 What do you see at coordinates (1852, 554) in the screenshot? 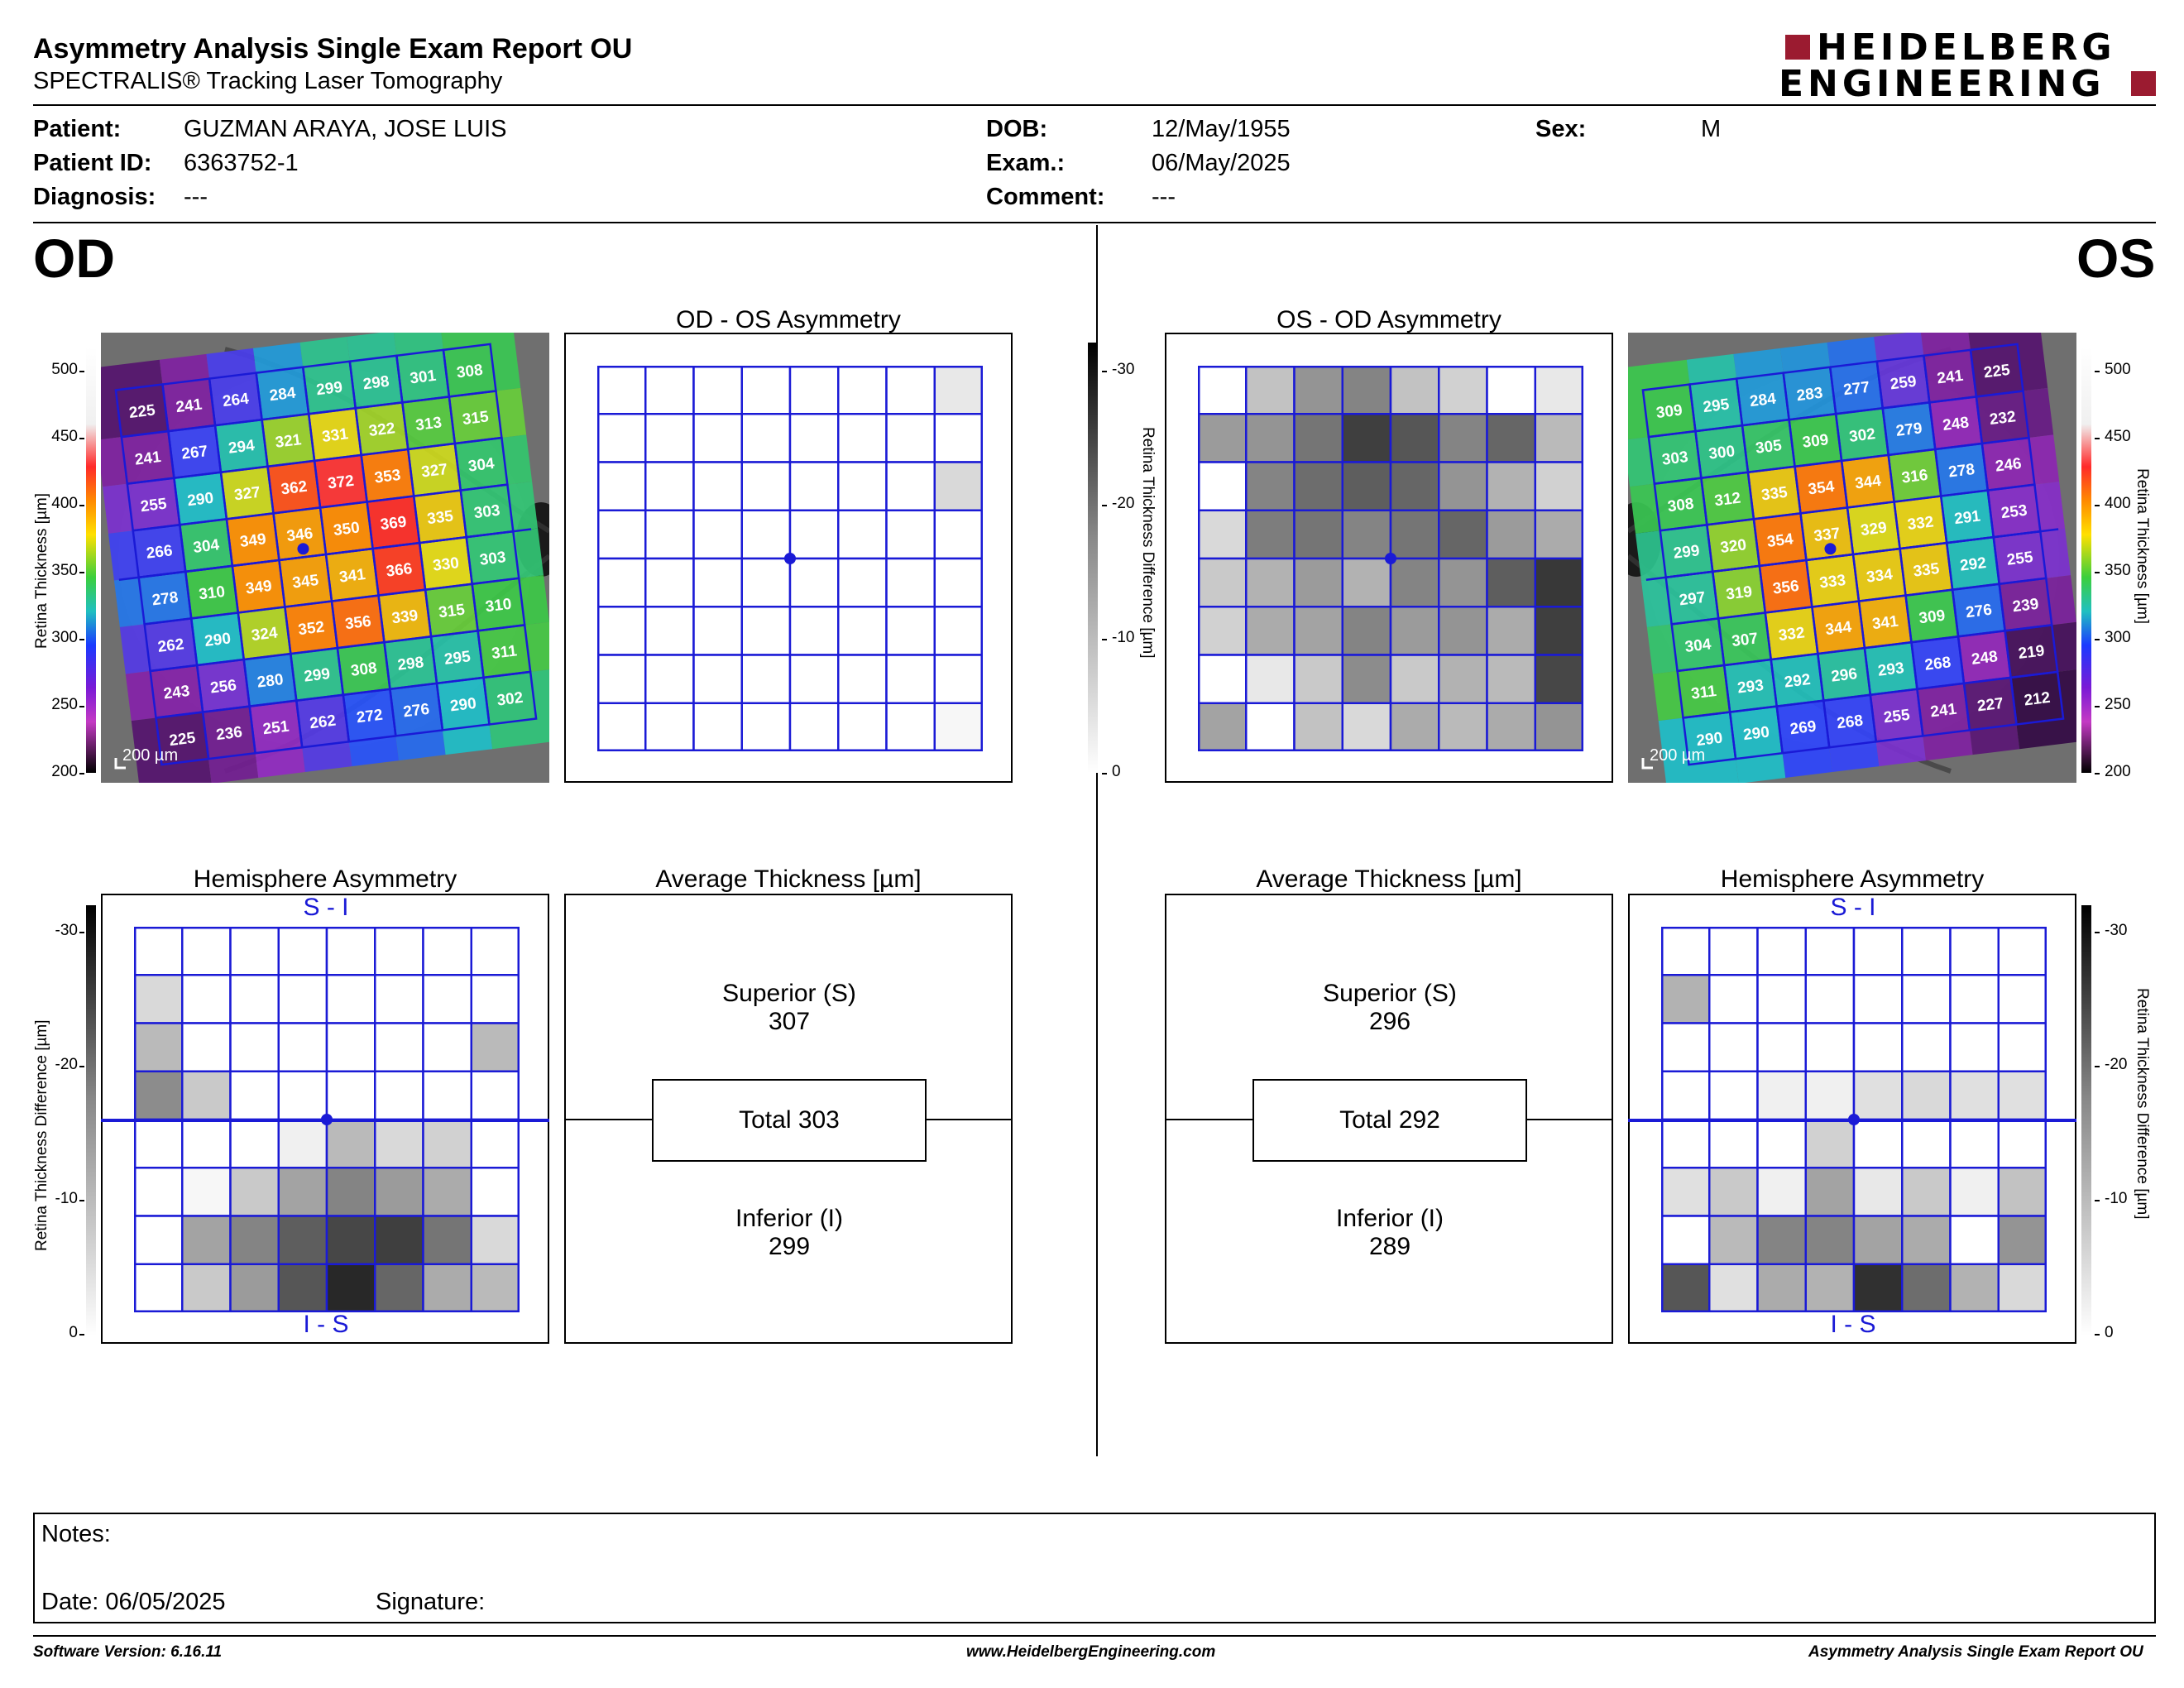
I see `os-scan-line` at bounding box center [1852, 554].